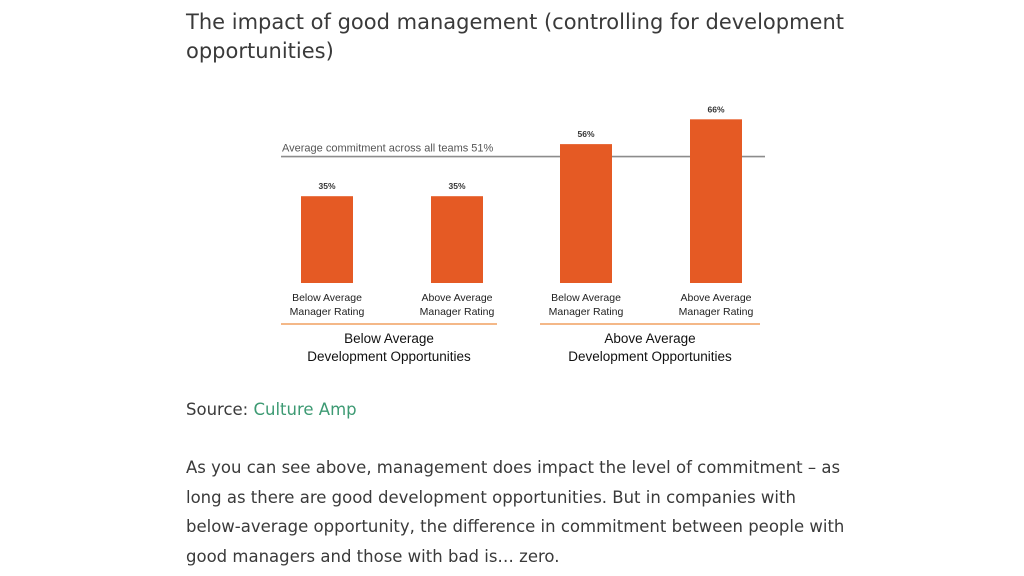 The height and width of the screenshot is (576, 1024). I want to click on average-reference-label: Average commitment across all teams 51%, so click(388, 149).